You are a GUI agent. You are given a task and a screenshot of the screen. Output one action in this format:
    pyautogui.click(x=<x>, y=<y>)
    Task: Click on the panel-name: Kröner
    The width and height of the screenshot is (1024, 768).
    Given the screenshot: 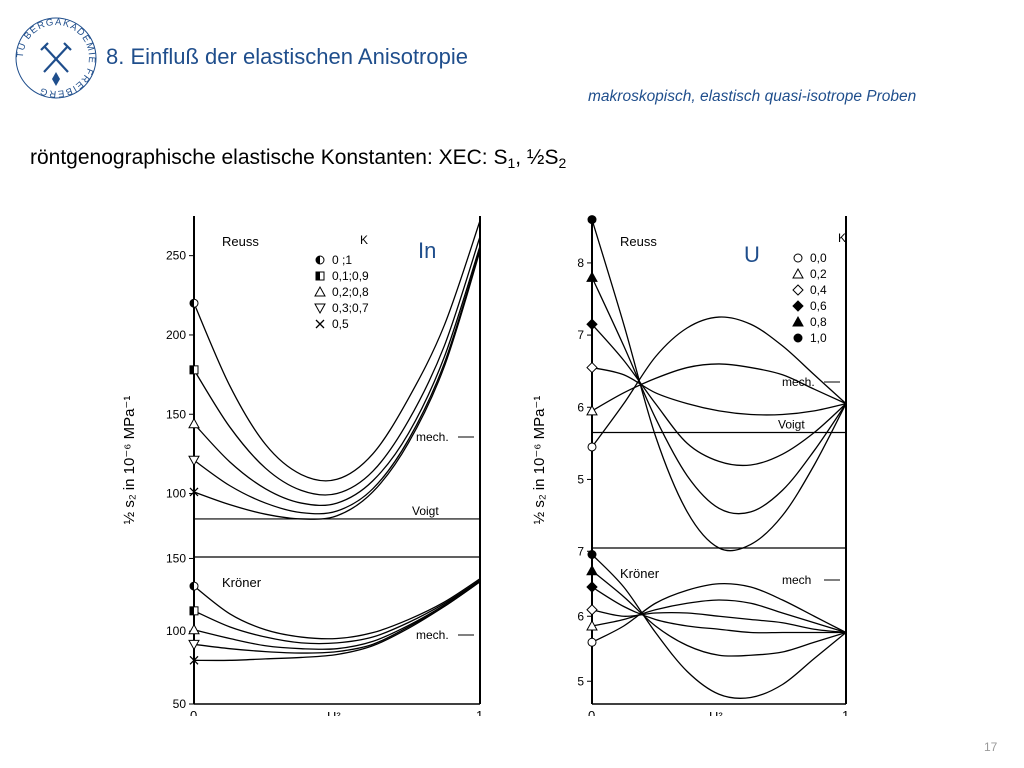 What is the action you would take?
    pyautogui.click(x=640, y=573)
    